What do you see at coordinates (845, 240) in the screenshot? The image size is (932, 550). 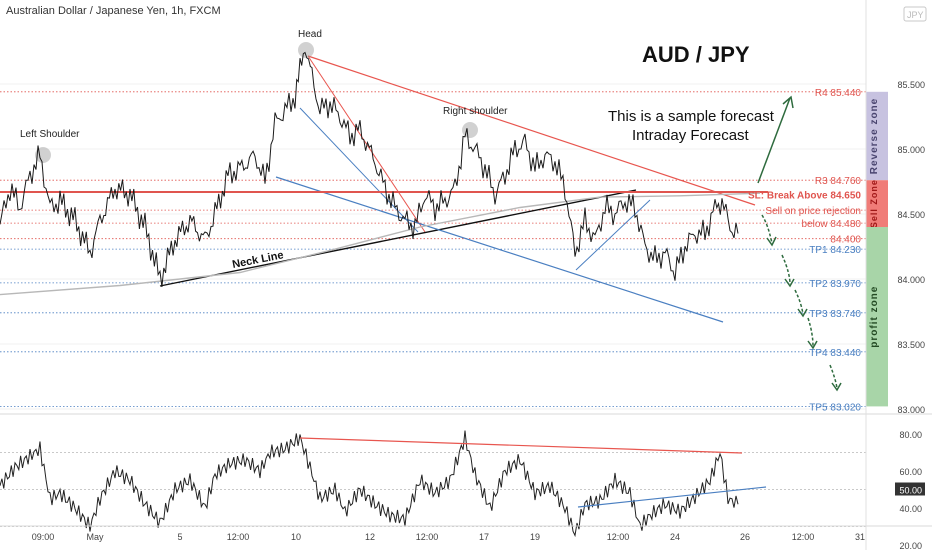 I see `level-label-5: 84.400` at bounding box center [845, 240].